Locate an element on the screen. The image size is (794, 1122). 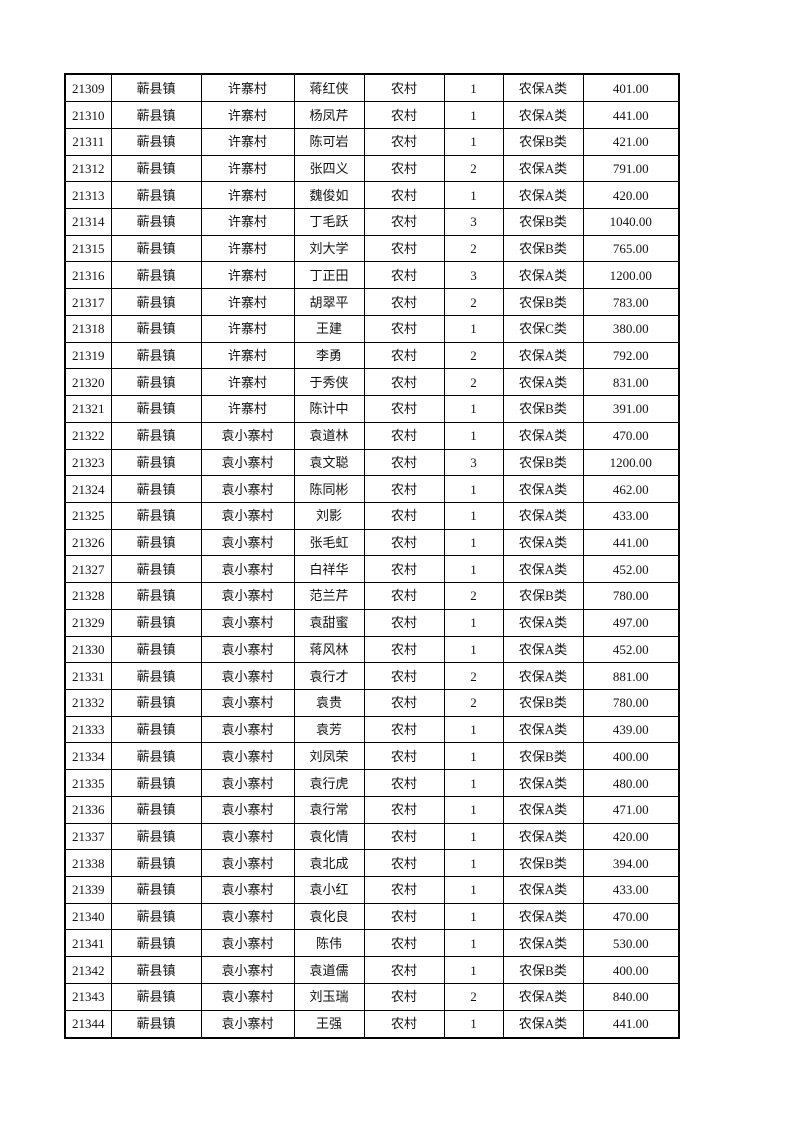
cell-amount: 480.00 is located at coordinates (631, 783).